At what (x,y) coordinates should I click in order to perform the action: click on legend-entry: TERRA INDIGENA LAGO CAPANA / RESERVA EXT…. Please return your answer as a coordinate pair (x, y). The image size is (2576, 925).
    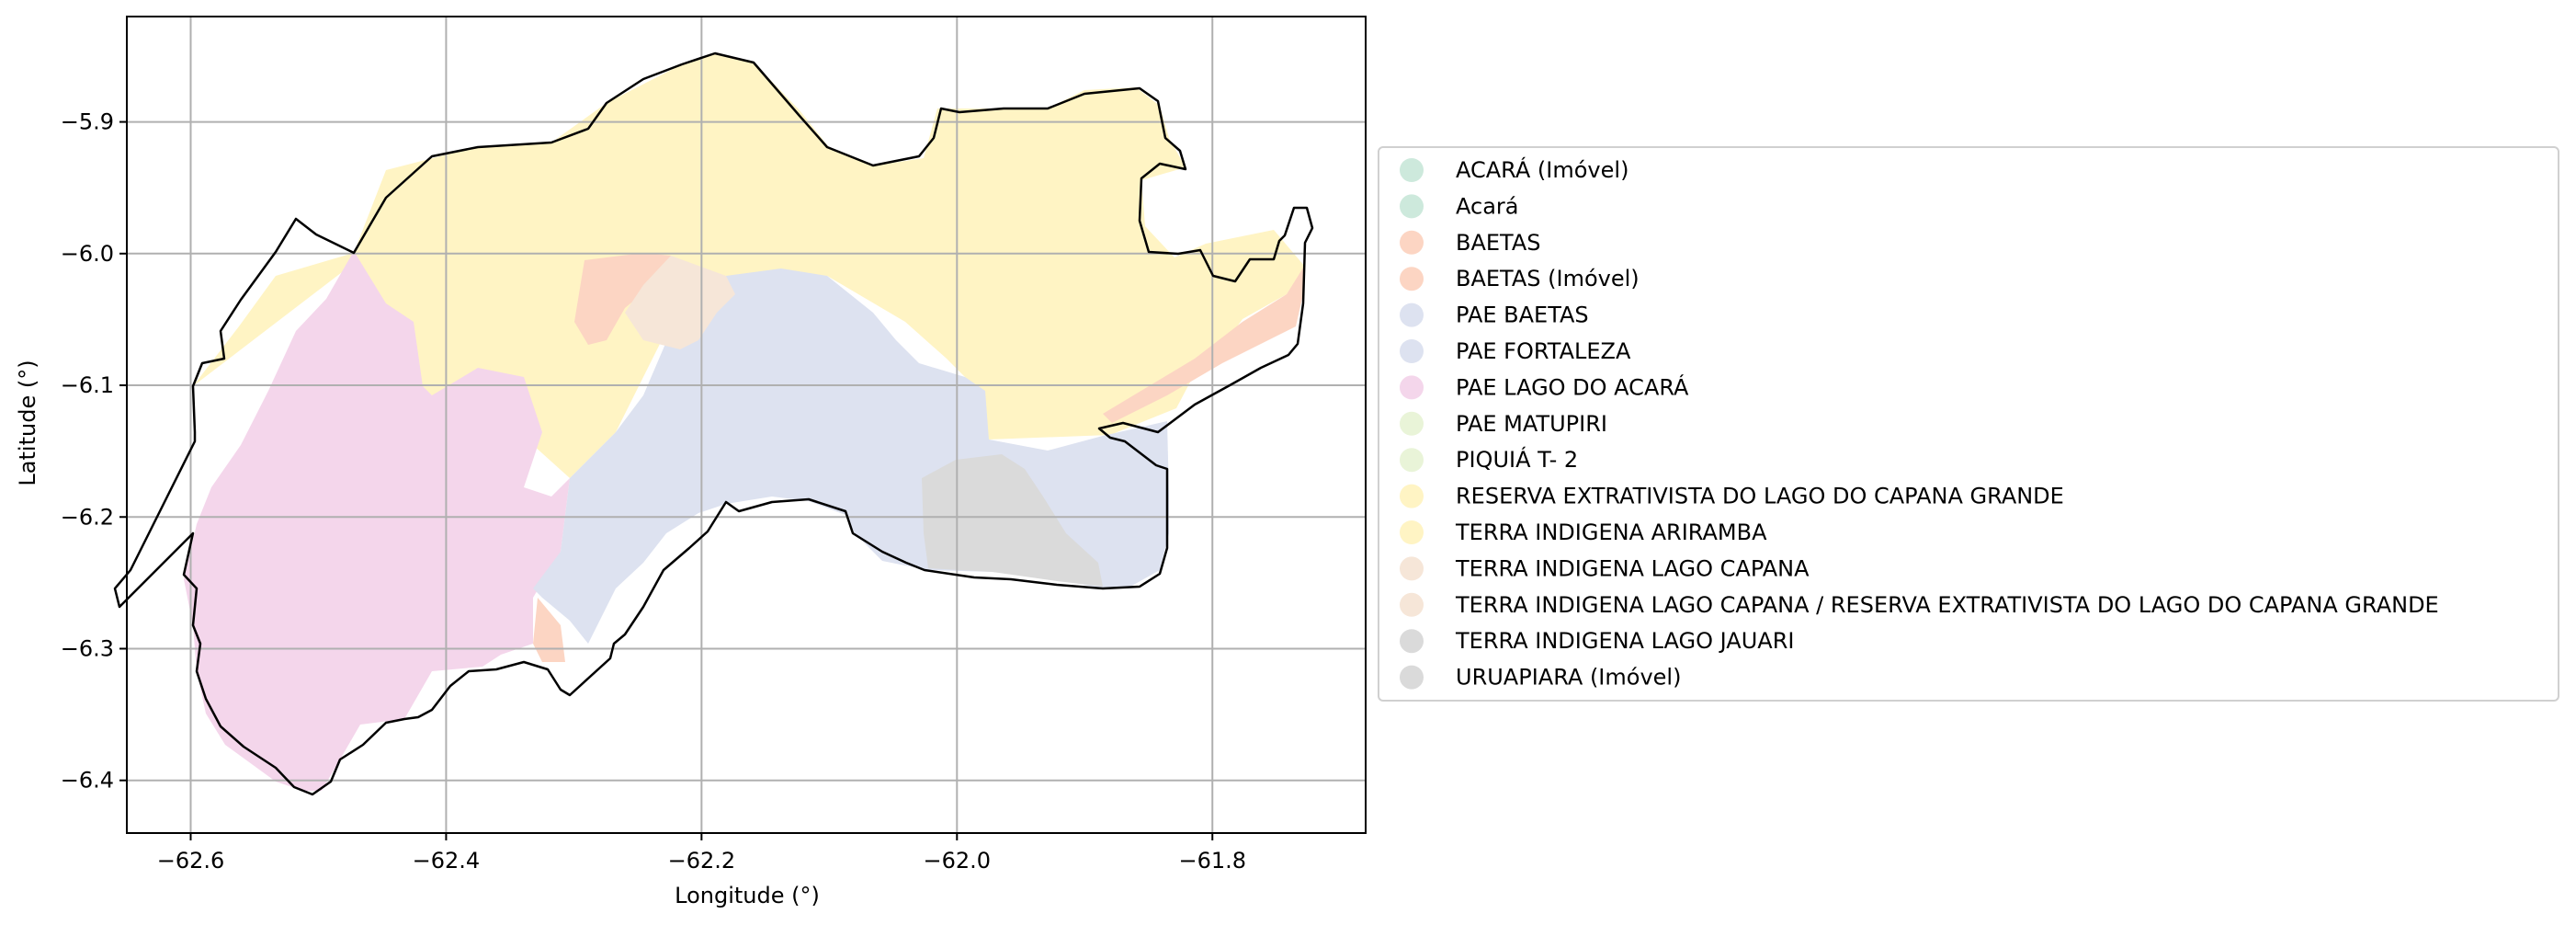
    Looking at the image, I should click on (1919, 605).